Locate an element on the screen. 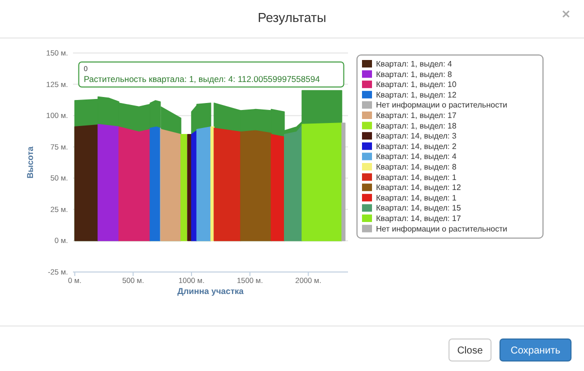 The image size is (584, 371). y-axis-title: Высота is located at coordinates (30, 162).